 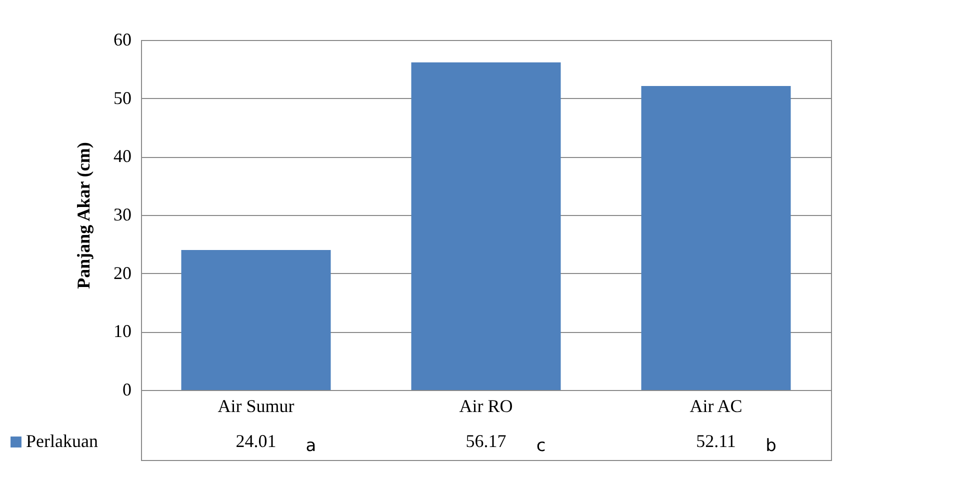 I want to click on data-label: 52.11, so click(x=716, y=441).